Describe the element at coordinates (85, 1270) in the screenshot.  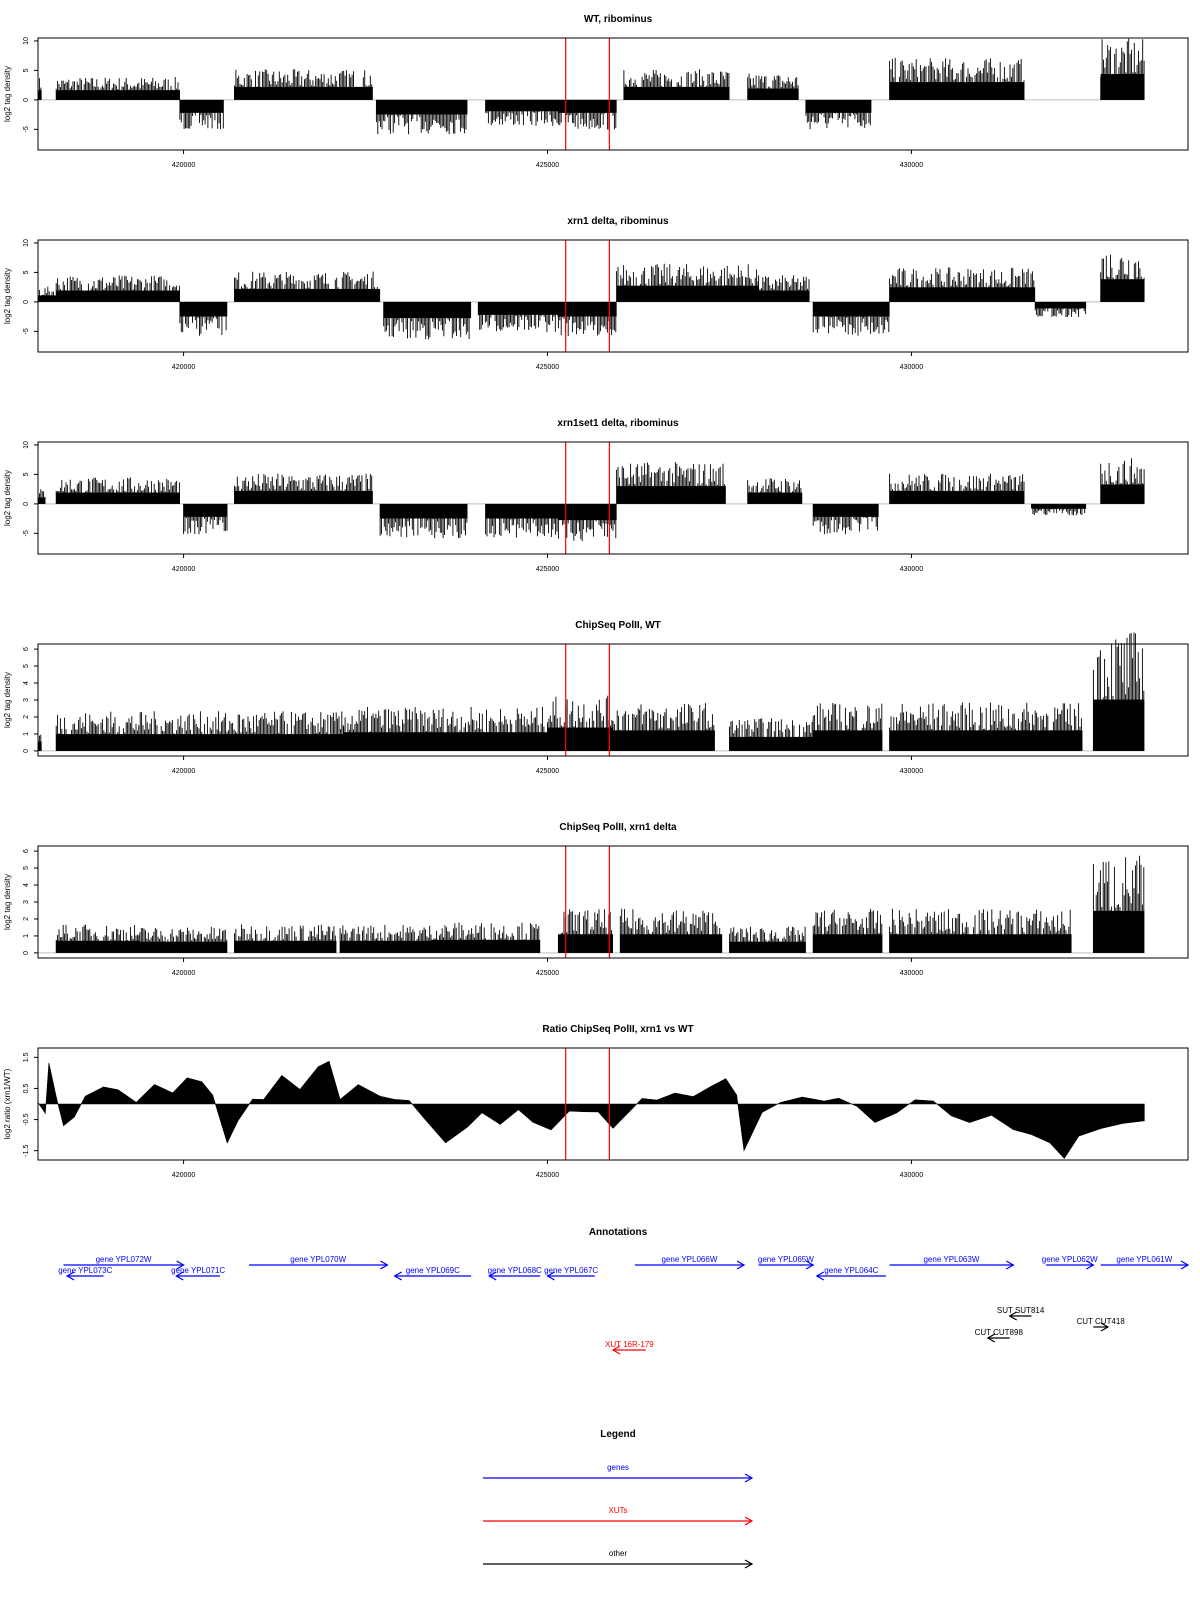
I see `gene-label: gene YPL073C` at that location.